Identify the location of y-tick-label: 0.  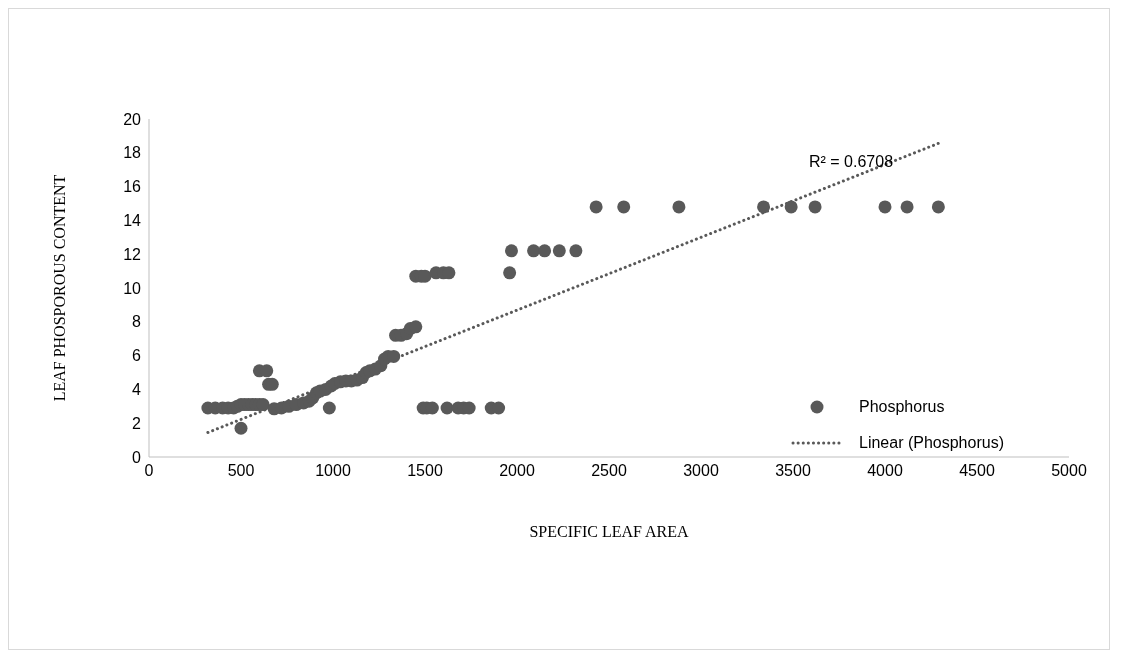
(137, 457).